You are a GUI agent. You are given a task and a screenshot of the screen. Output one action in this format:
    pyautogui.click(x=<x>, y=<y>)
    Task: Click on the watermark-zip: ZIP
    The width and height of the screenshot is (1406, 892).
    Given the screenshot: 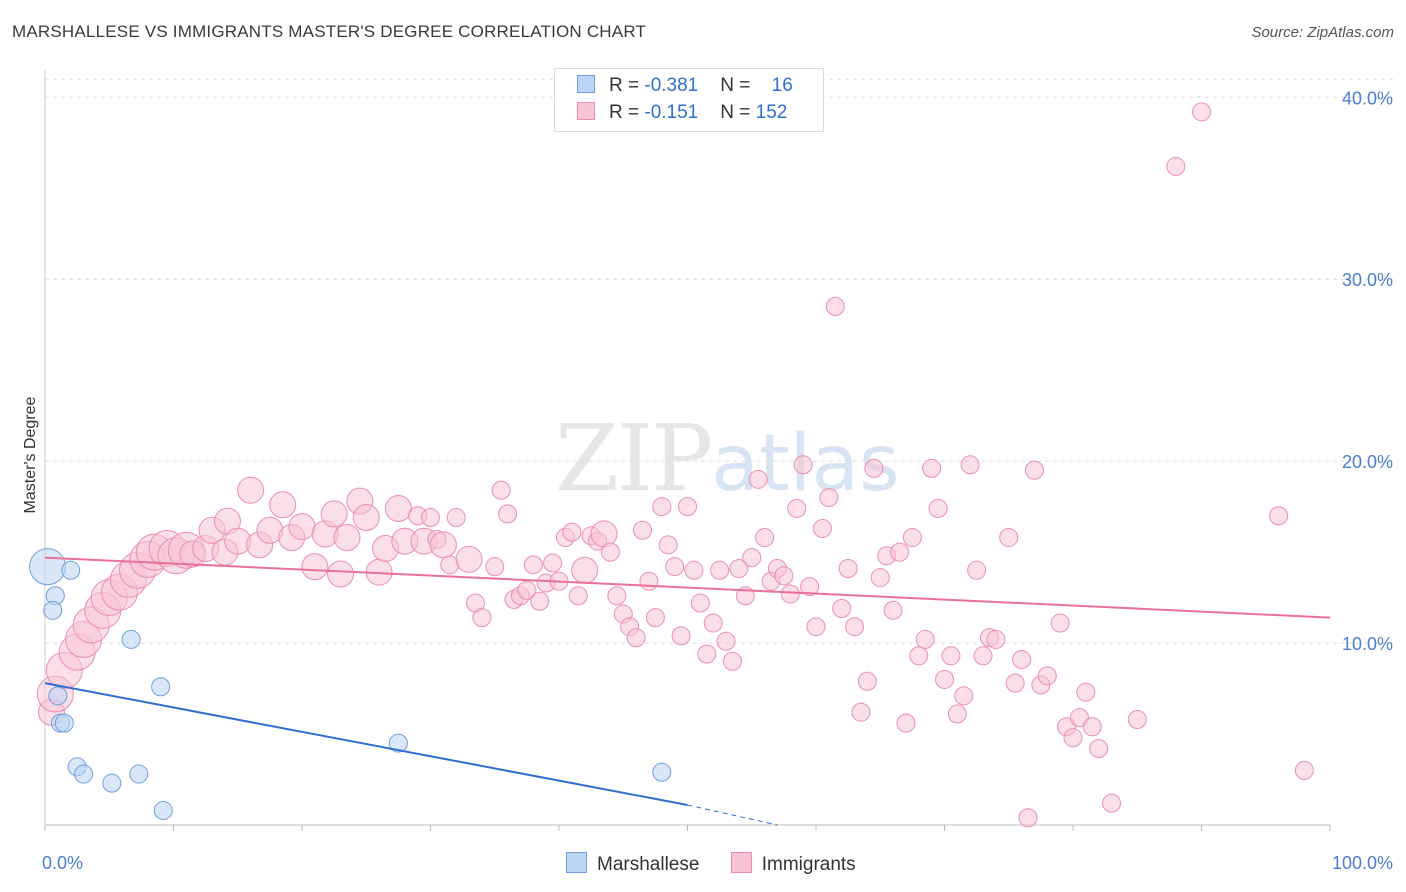 What is the action you would take?
    pyautogui.click(x=634, y=458)
    